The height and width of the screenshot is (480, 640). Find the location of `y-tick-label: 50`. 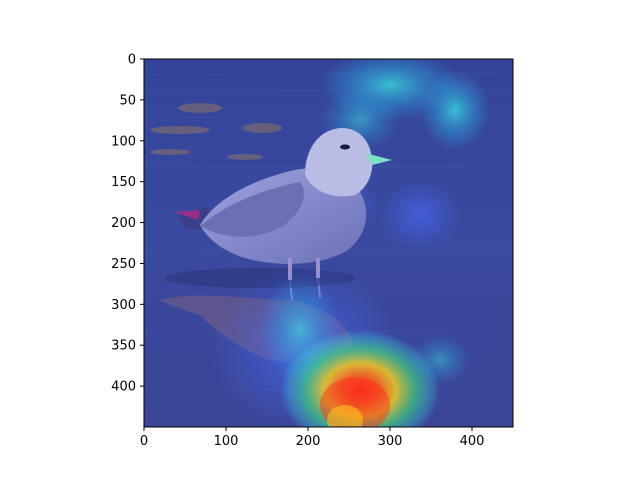

y-tick-label: 50 is located at coordinates (127, 100).